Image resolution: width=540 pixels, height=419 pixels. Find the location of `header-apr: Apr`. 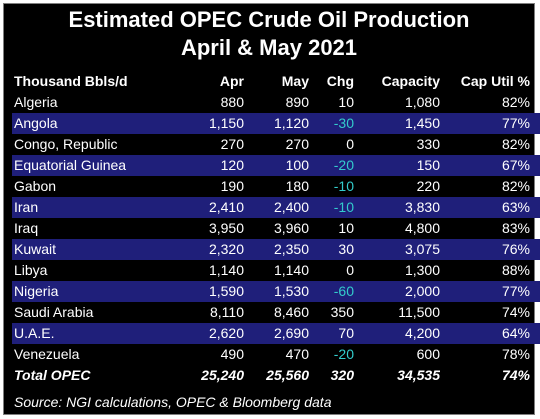

header-apr: Apr is located at coordinates (231, 81).